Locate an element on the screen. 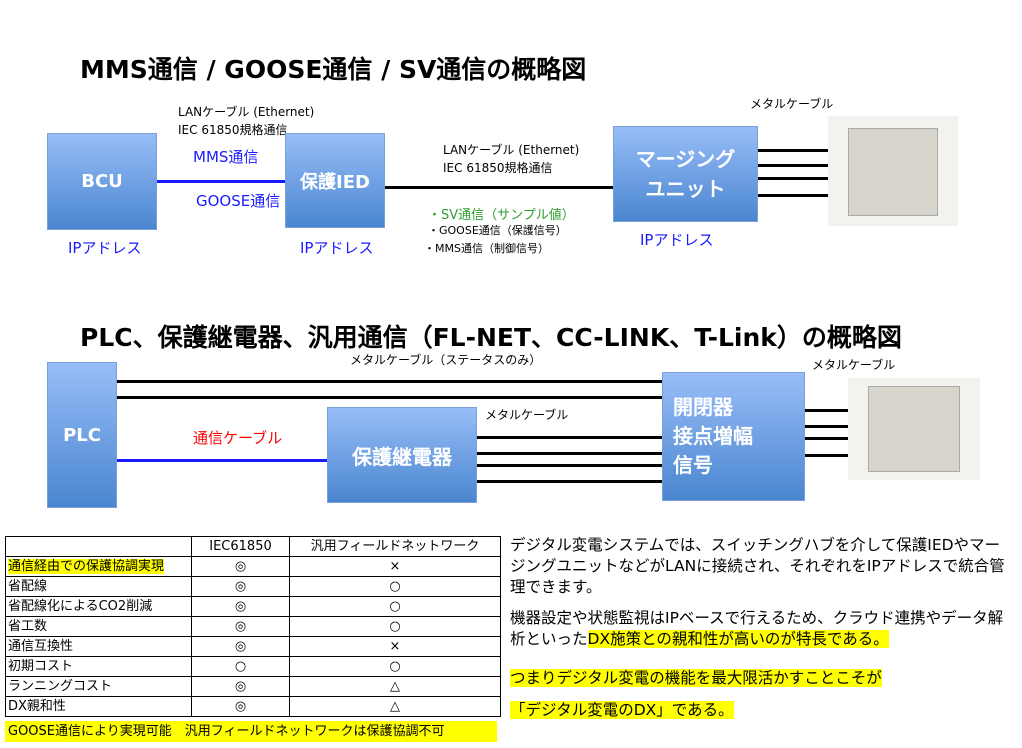 This screenshot has width=1022, height=748. highlight-text: つまりデジタル変電の機能を最大限活かすことこそが is located at coordinates (696, 678).